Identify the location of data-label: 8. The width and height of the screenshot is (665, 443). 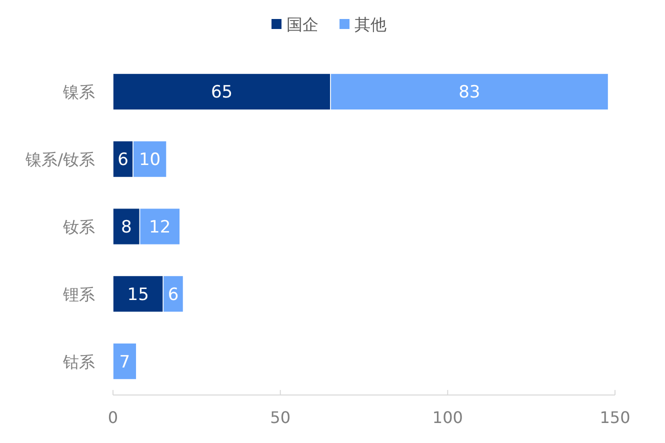
(126, 228).